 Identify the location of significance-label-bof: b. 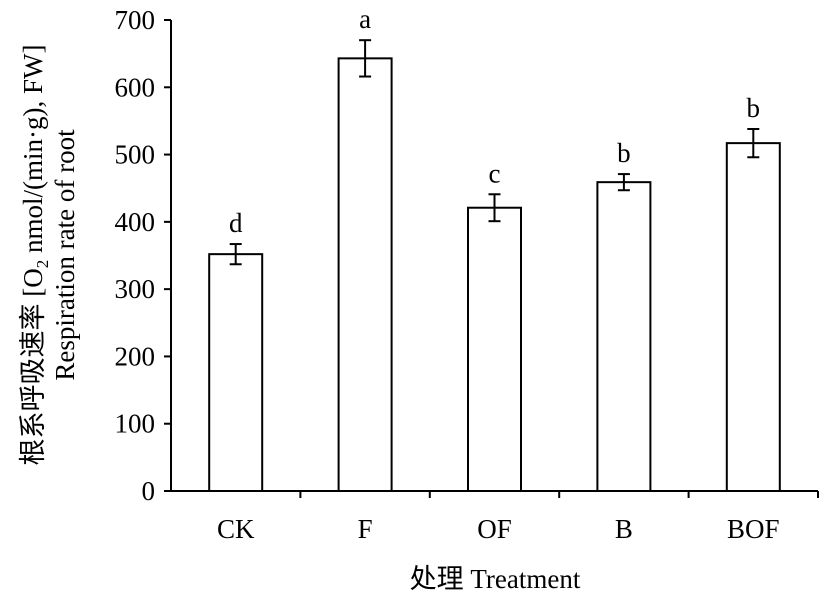
(754, 108).